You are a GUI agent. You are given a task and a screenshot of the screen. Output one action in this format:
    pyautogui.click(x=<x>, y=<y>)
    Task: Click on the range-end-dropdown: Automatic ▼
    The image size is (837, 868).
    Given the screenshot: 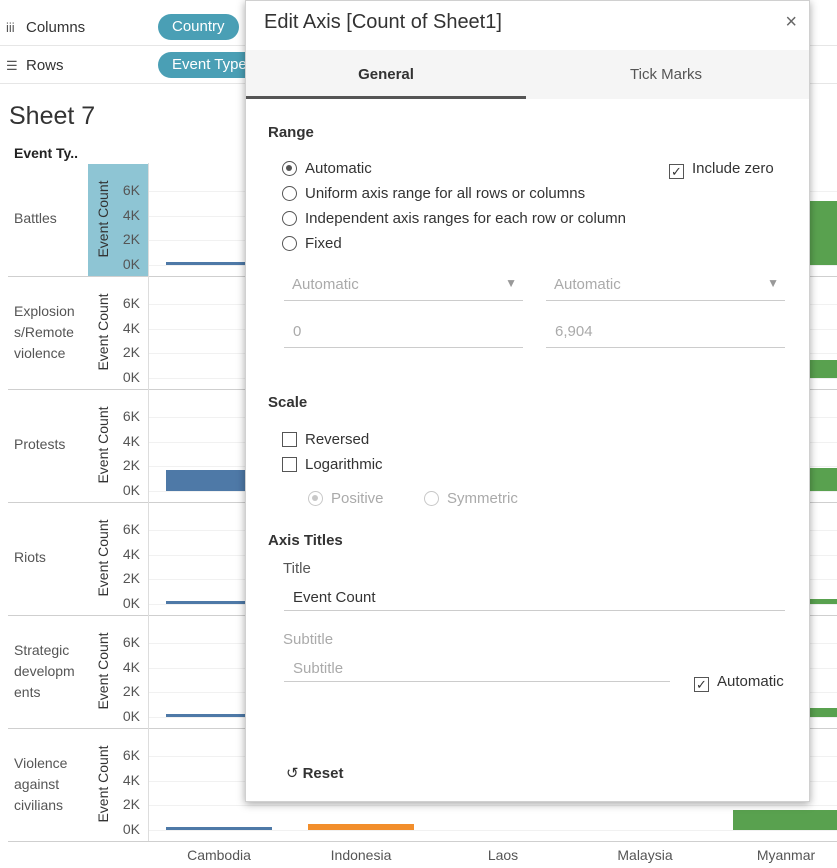 What is the action you would take?
    pyautogui.click(x=665, y=285)
    